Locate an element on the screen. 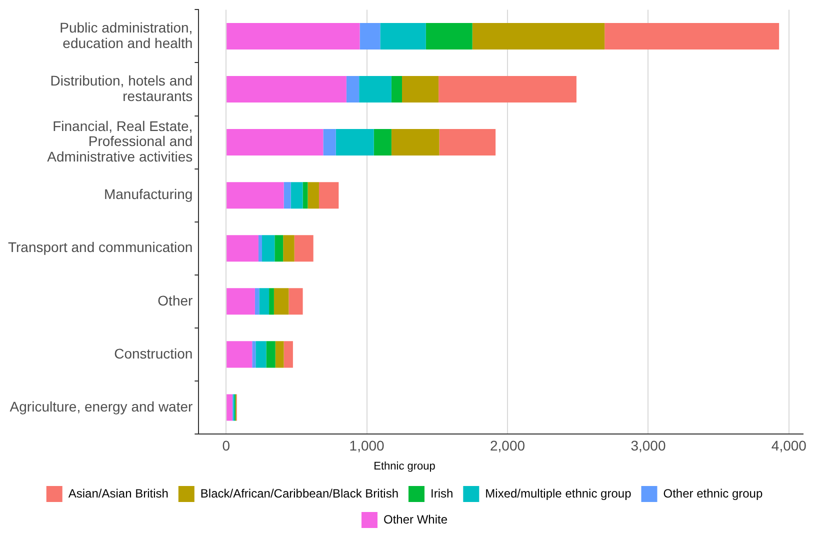 The image size is (823, 540). y-tick-label: Transport and communication is located at coordinates (100, 247).